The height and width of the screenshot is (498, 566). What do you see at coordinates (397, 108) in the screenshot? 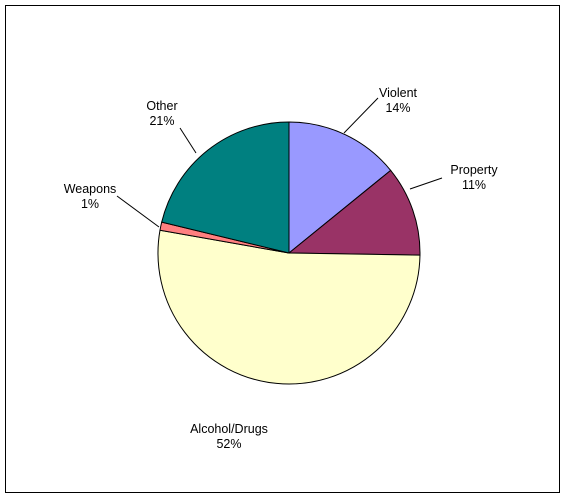
I see `slice-percent-label: 14%` at bounding box center [397, 108].